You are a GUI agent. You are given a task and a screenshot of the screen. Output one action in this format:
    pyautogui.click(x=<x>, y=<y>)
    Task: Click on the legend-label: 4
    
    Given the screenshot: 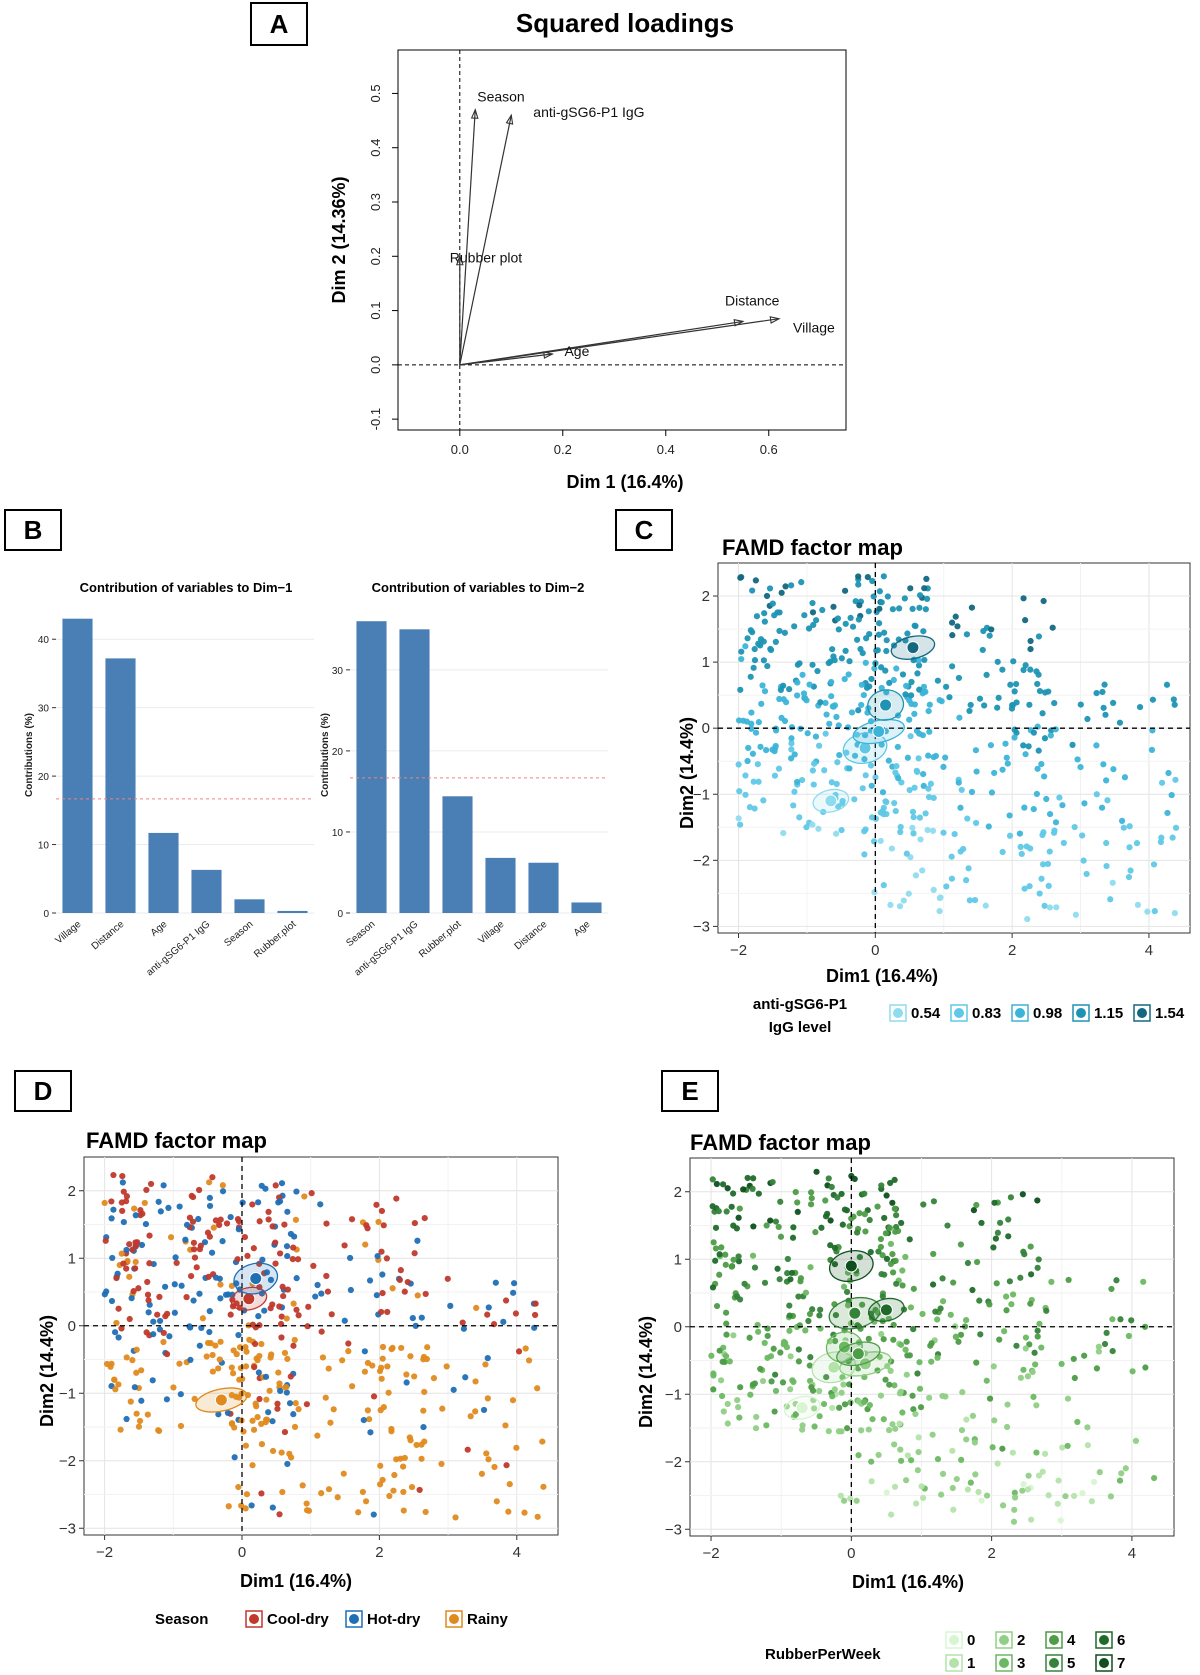 What is the action you would take?
    pyautogui.click(x=1071, y=1640)
    